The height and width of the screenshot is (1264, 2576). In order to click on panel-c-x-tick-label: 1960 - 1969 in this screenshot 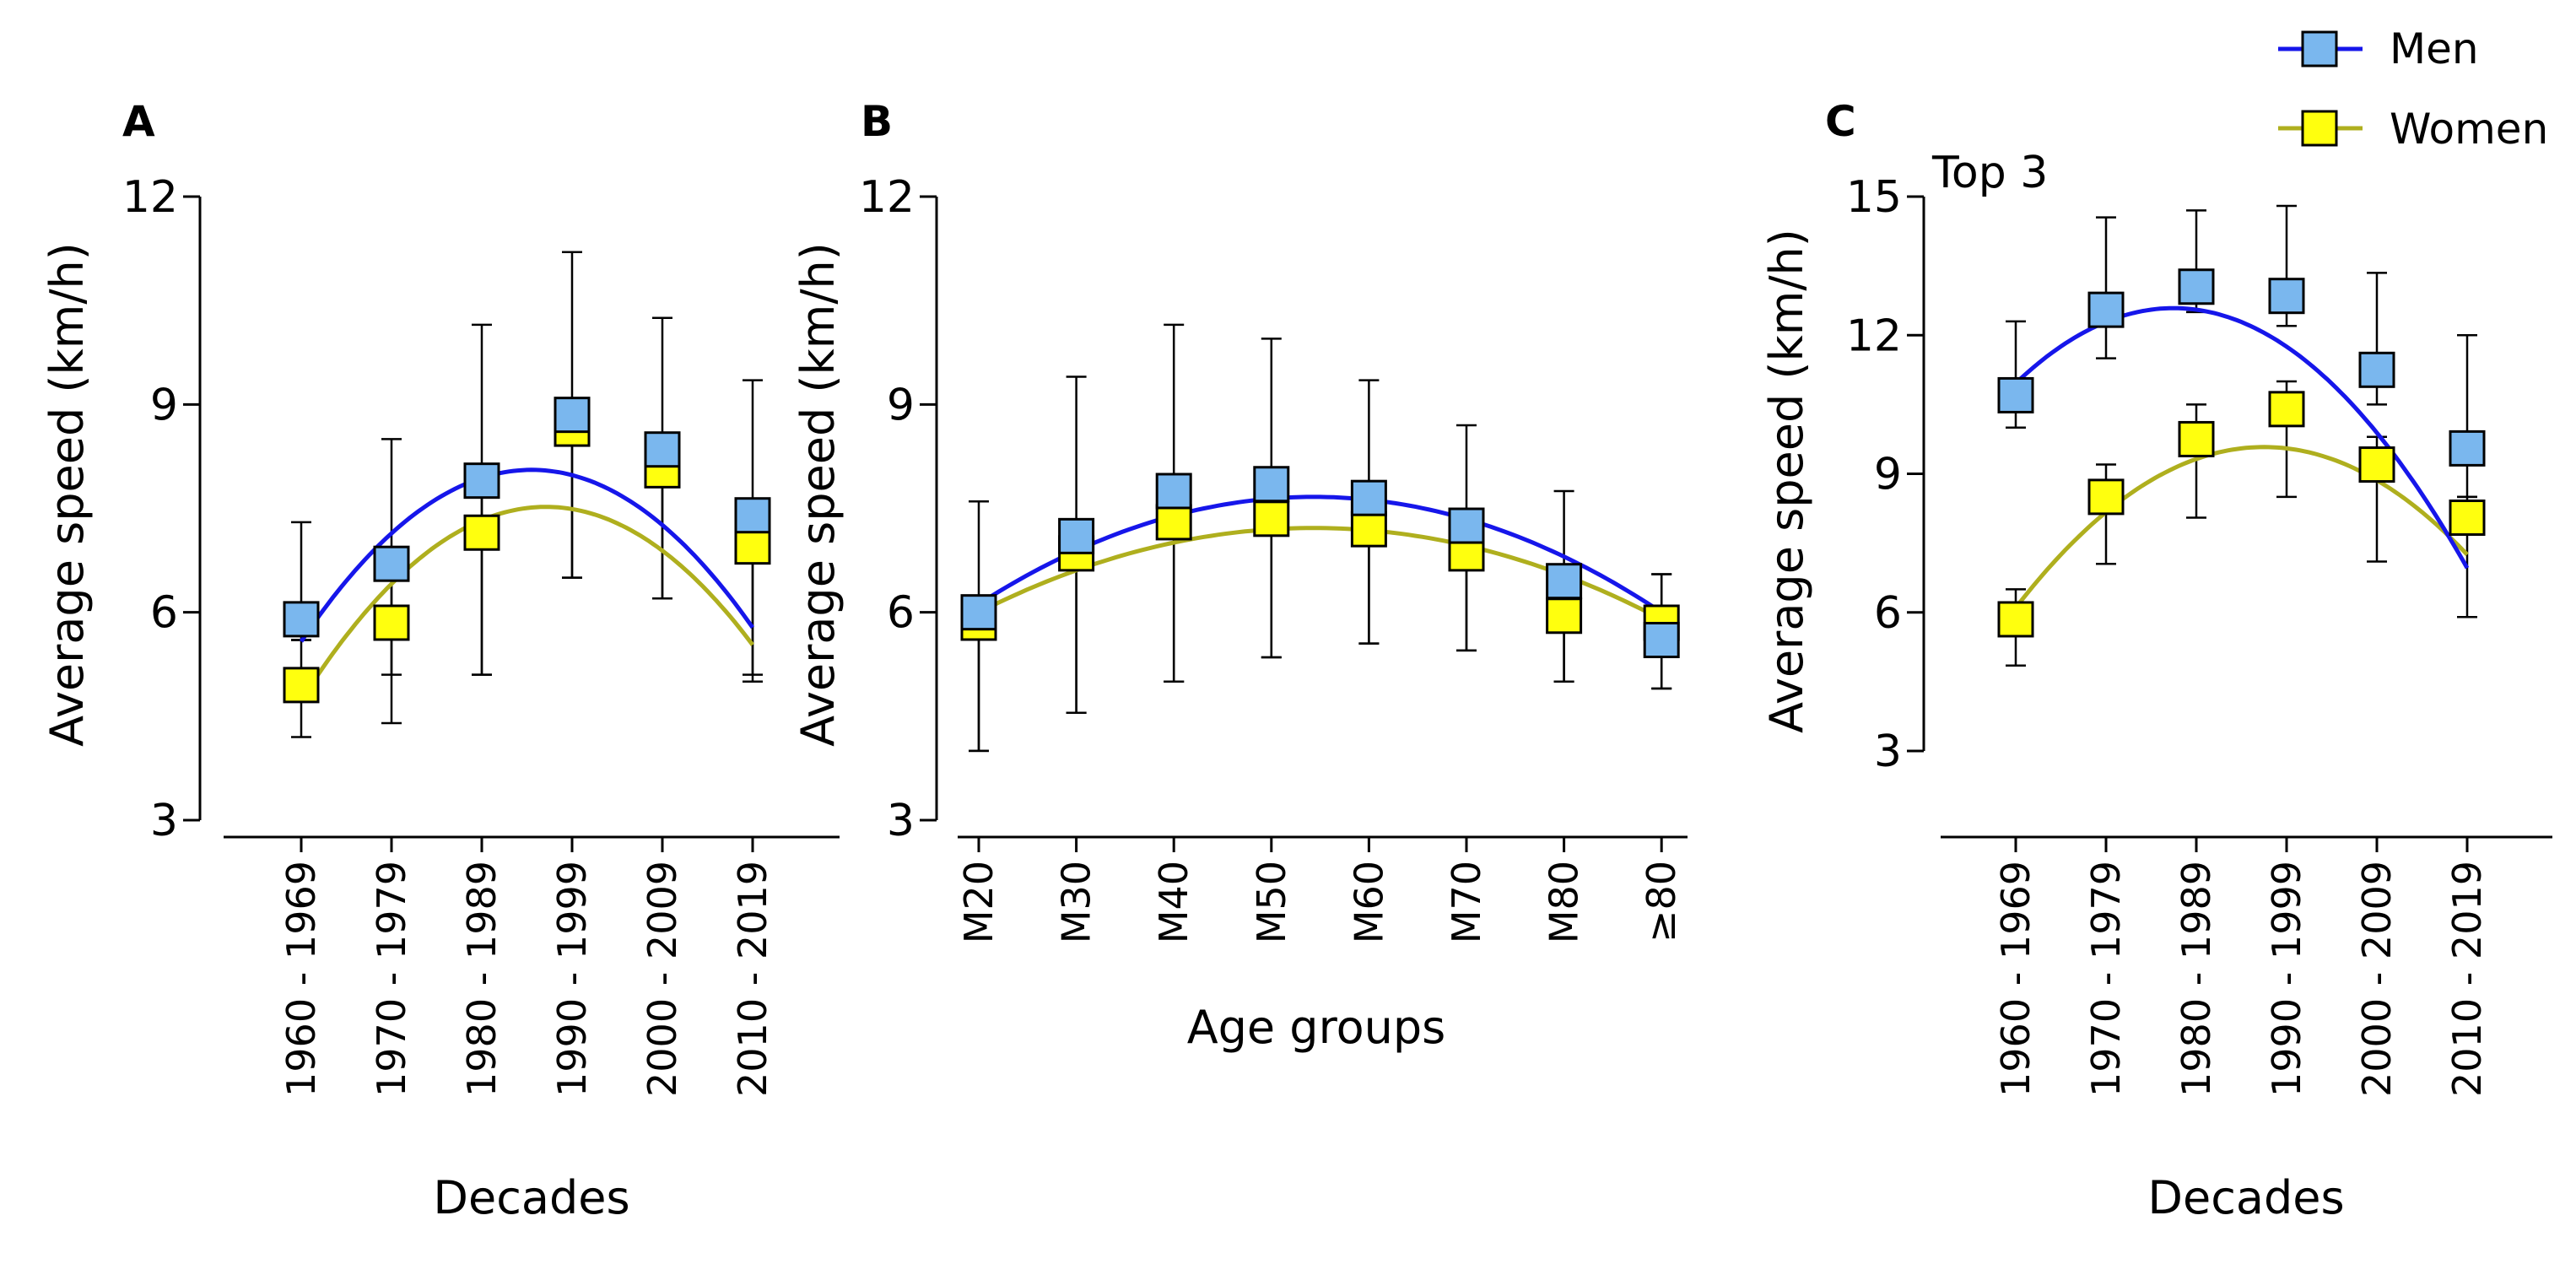, I will do `click(2016, 979)`.